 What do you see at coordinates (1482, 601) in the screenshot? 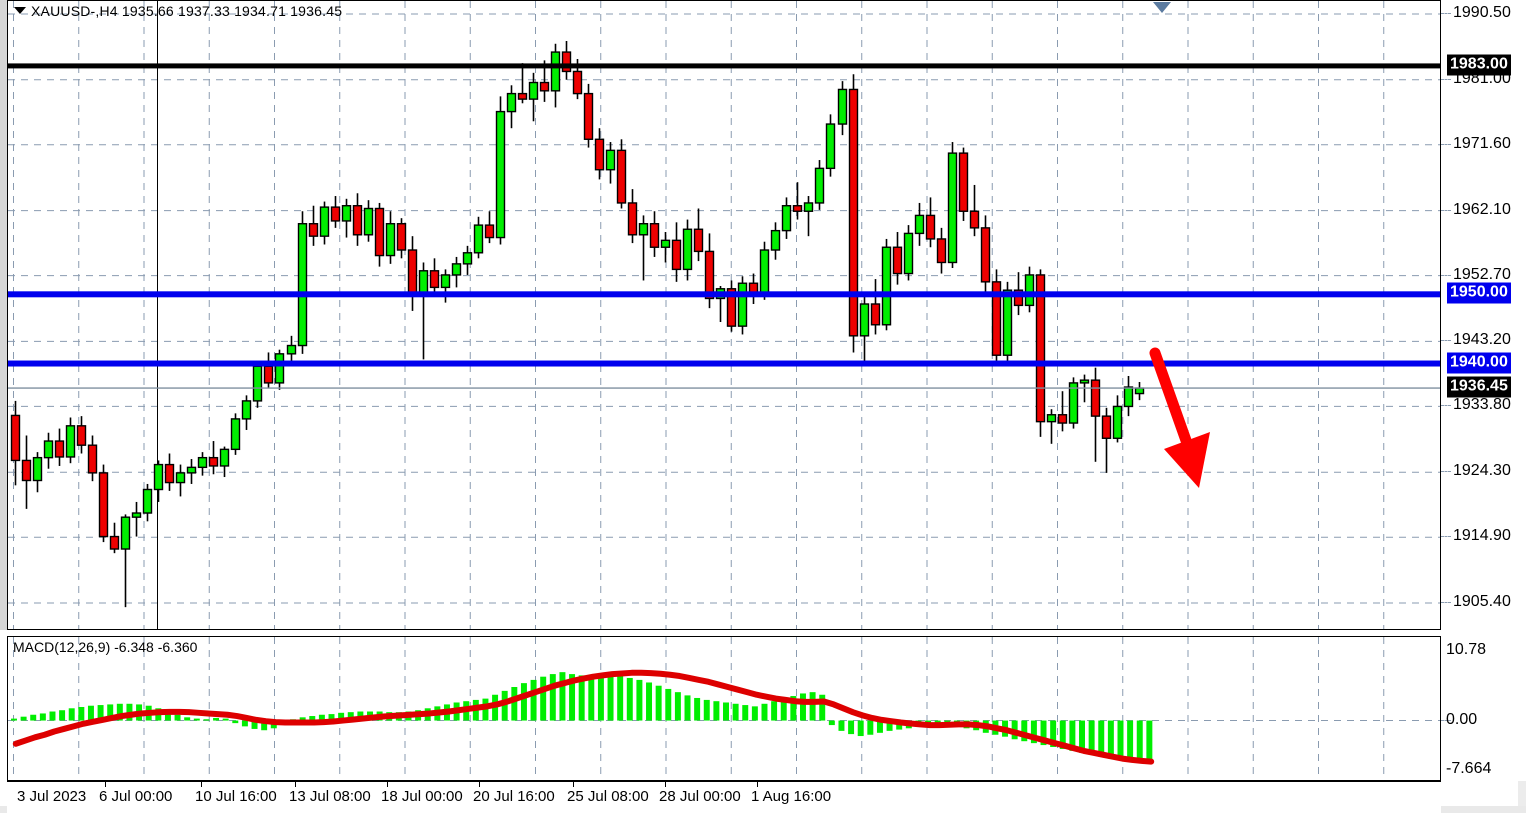
I see `price-tick-label: 1905.40` at bounding box center [1482, 601].